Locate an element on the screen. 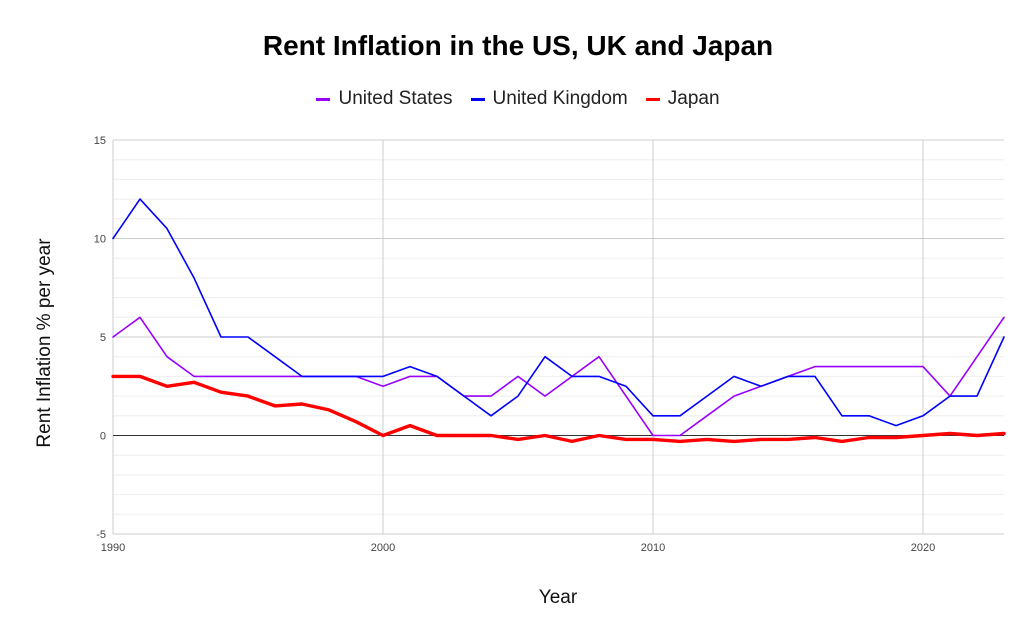  y-tick-label: 10 is located at coordinates (100, 240).